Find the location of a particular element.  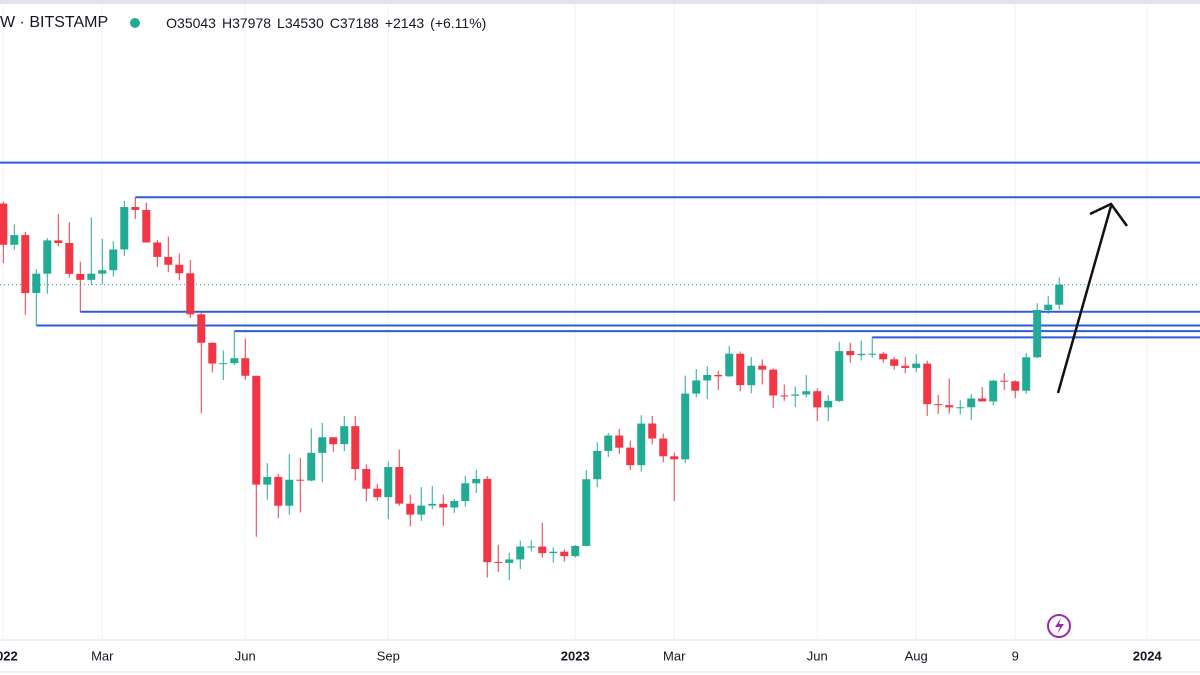

ohlc-value: 35043 is located at coordinates (196, 23).